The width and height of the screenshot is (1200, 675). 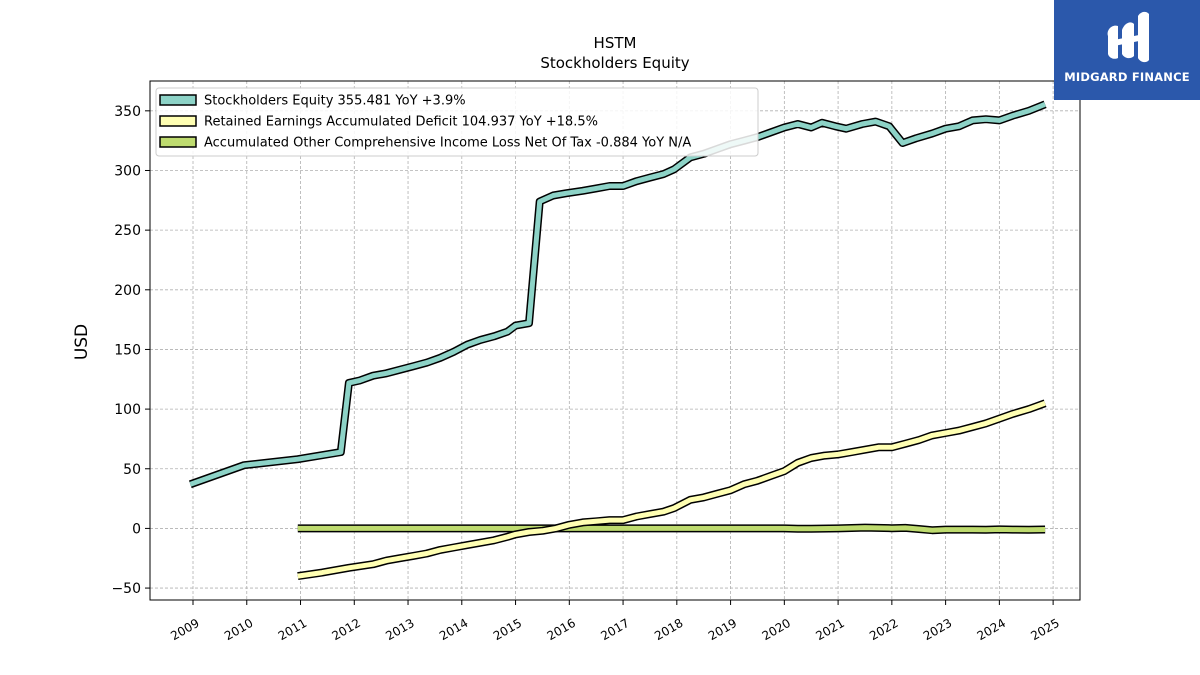 I want to click on chart-title: HSTM, so click(x=615, y=43).